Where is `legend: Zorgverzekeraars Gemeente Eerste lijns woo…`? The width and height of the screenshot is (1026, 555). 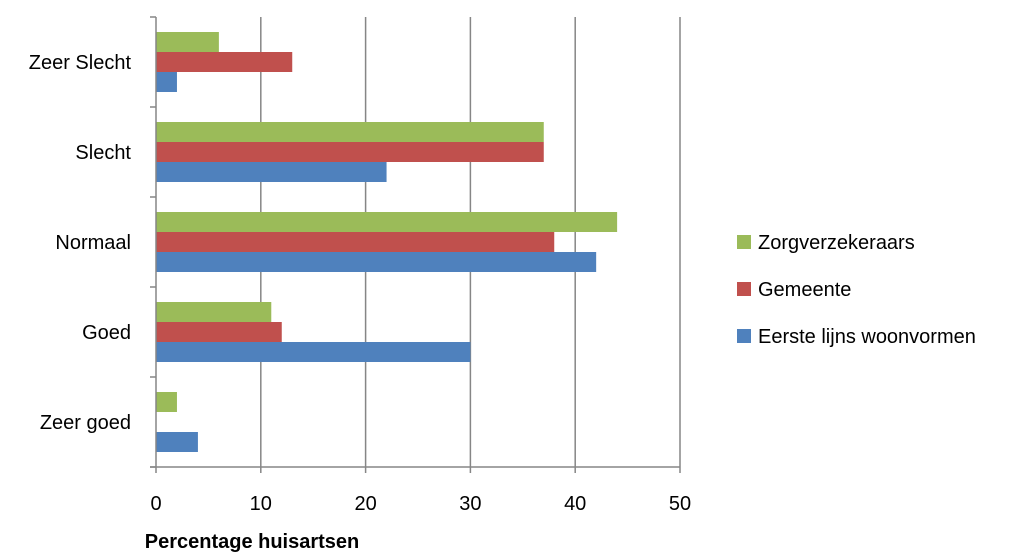 legend: Zorgverzekeraars Gemeente Eerste lijns woo… is located at coordinates (856, 290).